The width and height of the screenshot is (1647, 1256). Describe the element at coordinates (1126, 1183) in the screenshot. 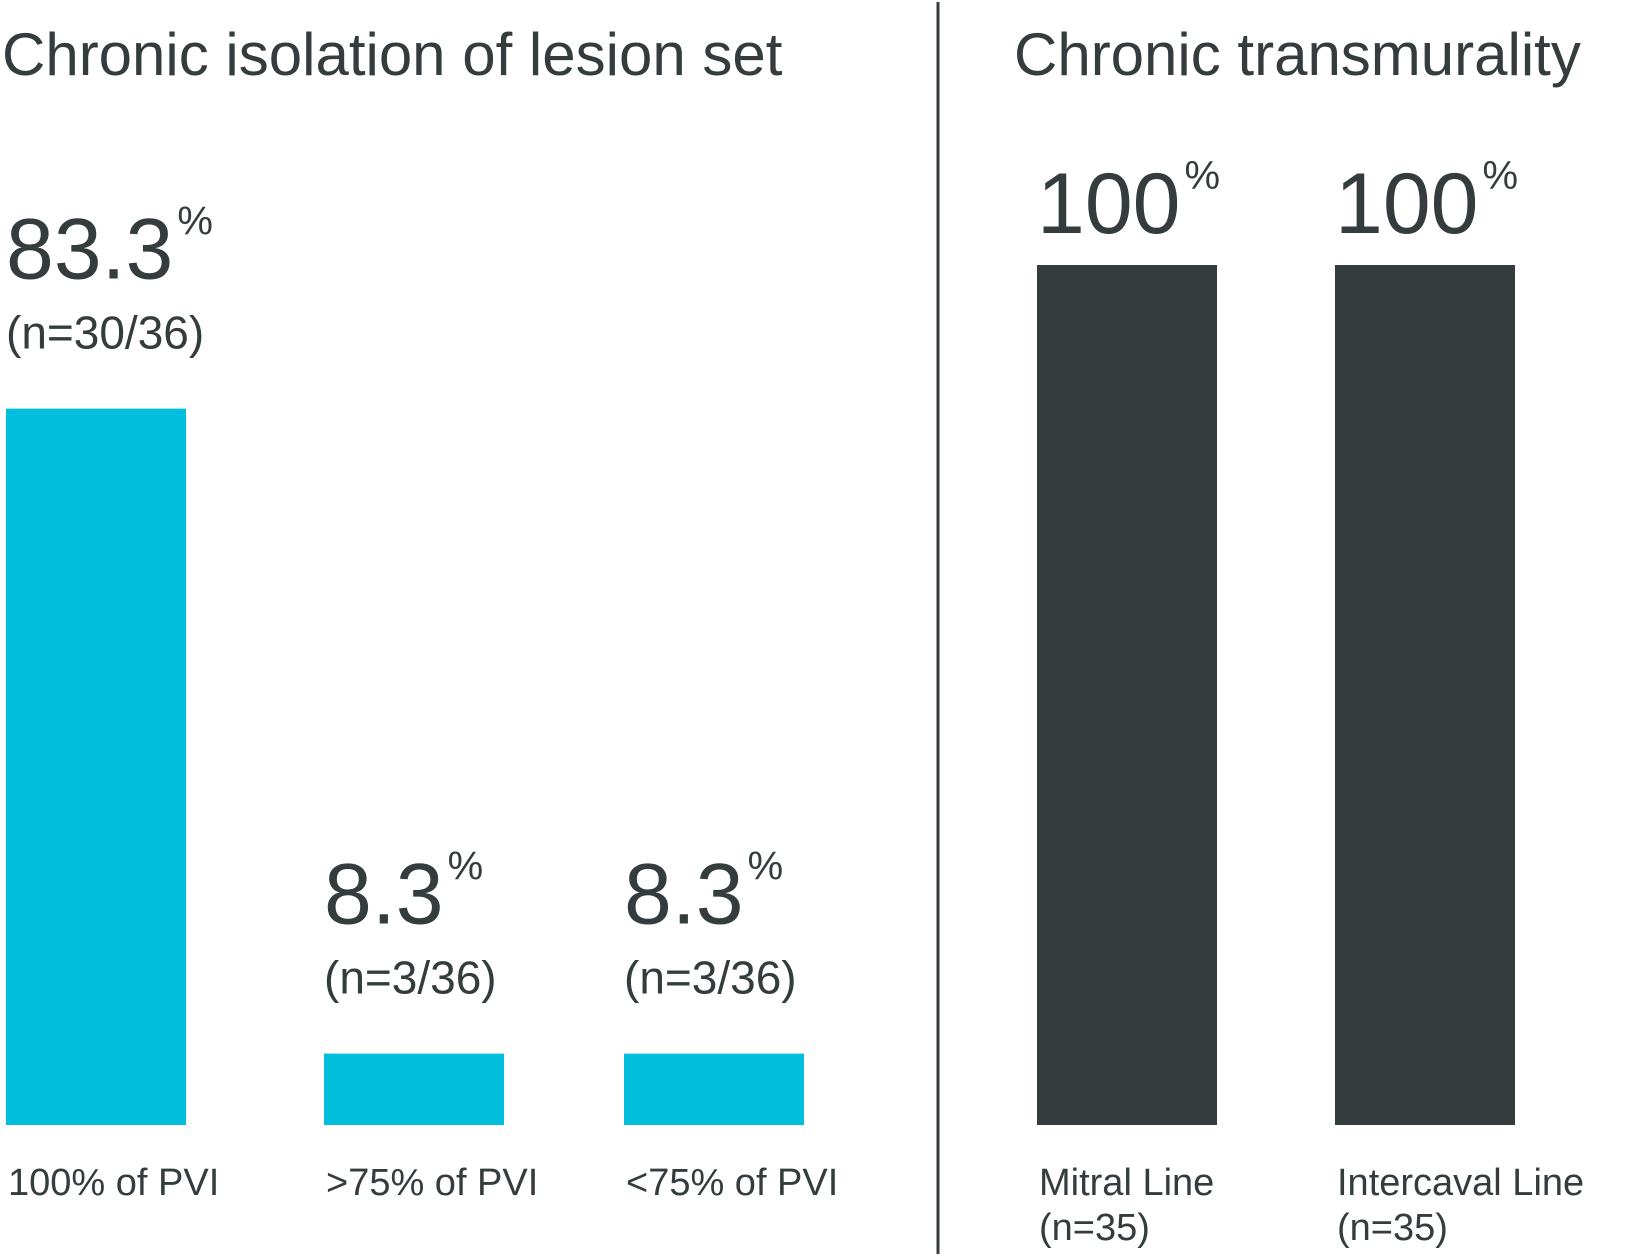

I see `category-label-p1-mitral-line: Mitral Line` at that location.